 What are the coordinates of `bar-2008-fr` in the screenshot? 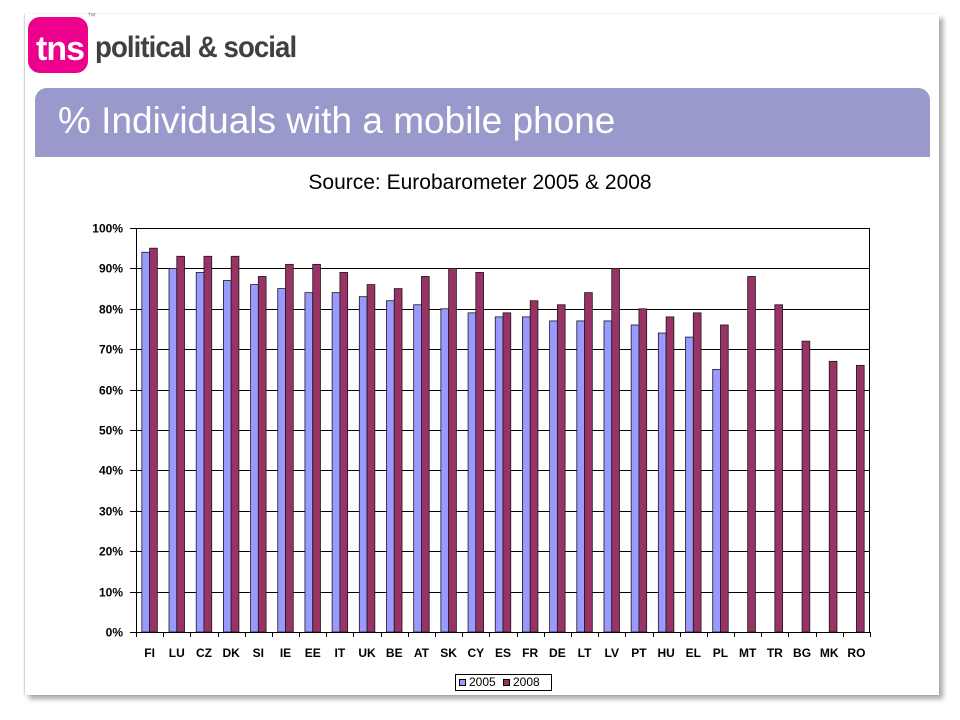 It's located at (534, 466).